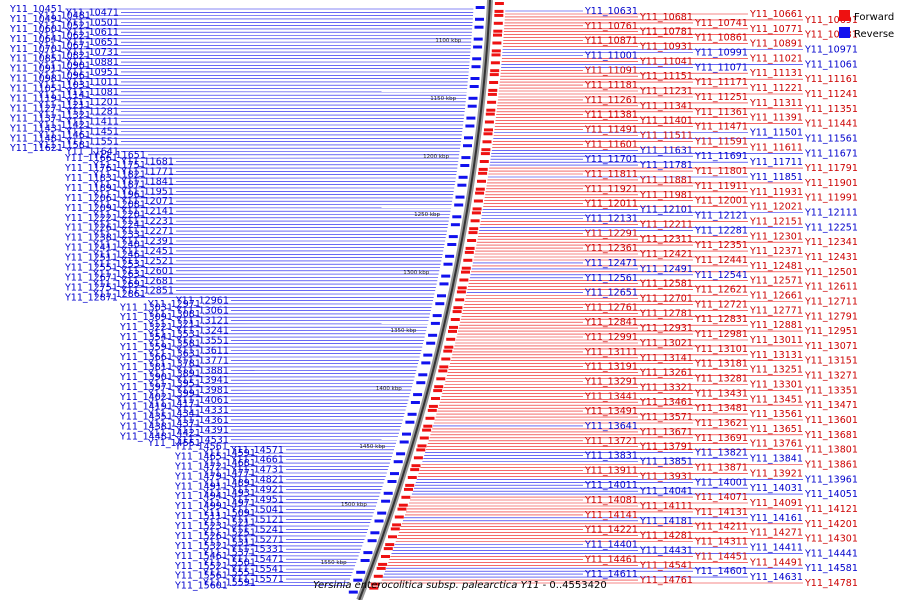 The height and width of the screenshot is (600, 900). Describe the element at coordinates (721, 38) in the screenshot. I see `right-gene-label: Y11_10861` at that location.